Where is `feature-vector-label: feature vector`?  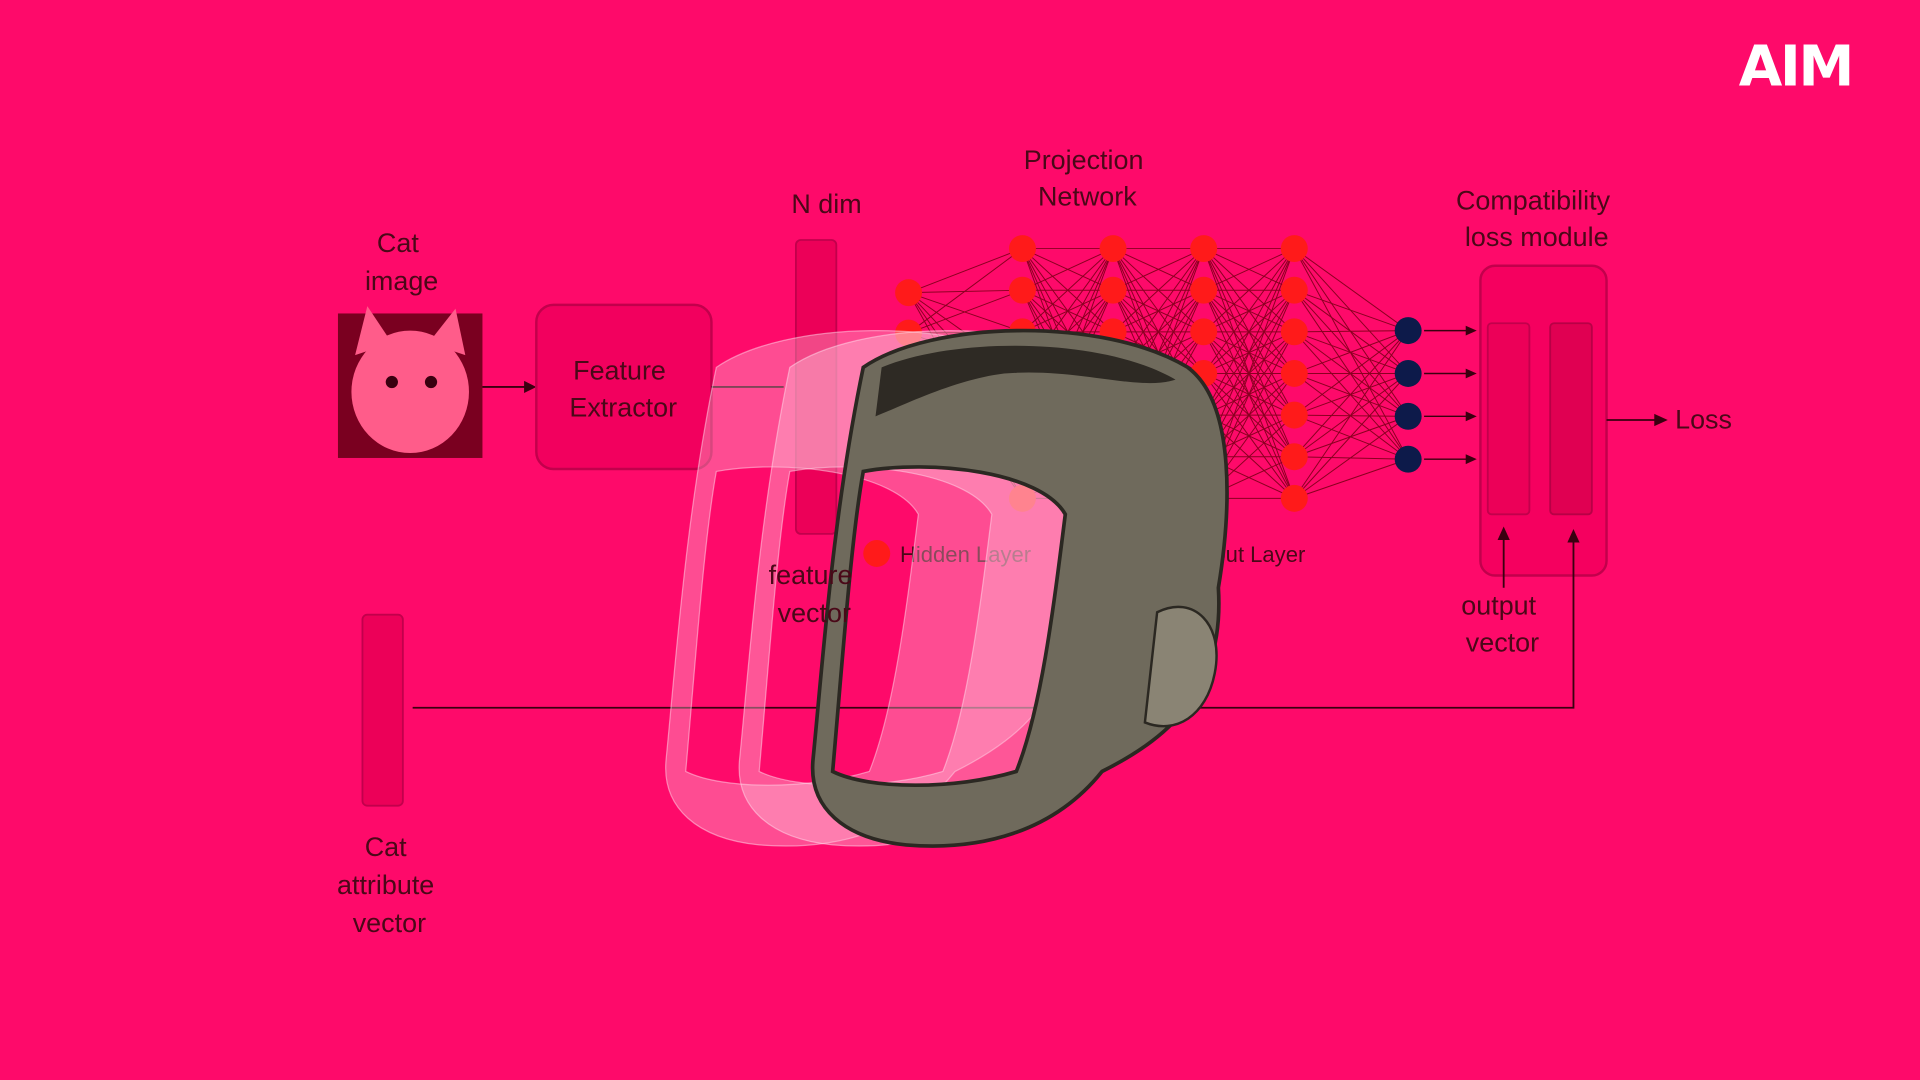
feature-vector-label: feature vector is located at coordinates (814, 594).